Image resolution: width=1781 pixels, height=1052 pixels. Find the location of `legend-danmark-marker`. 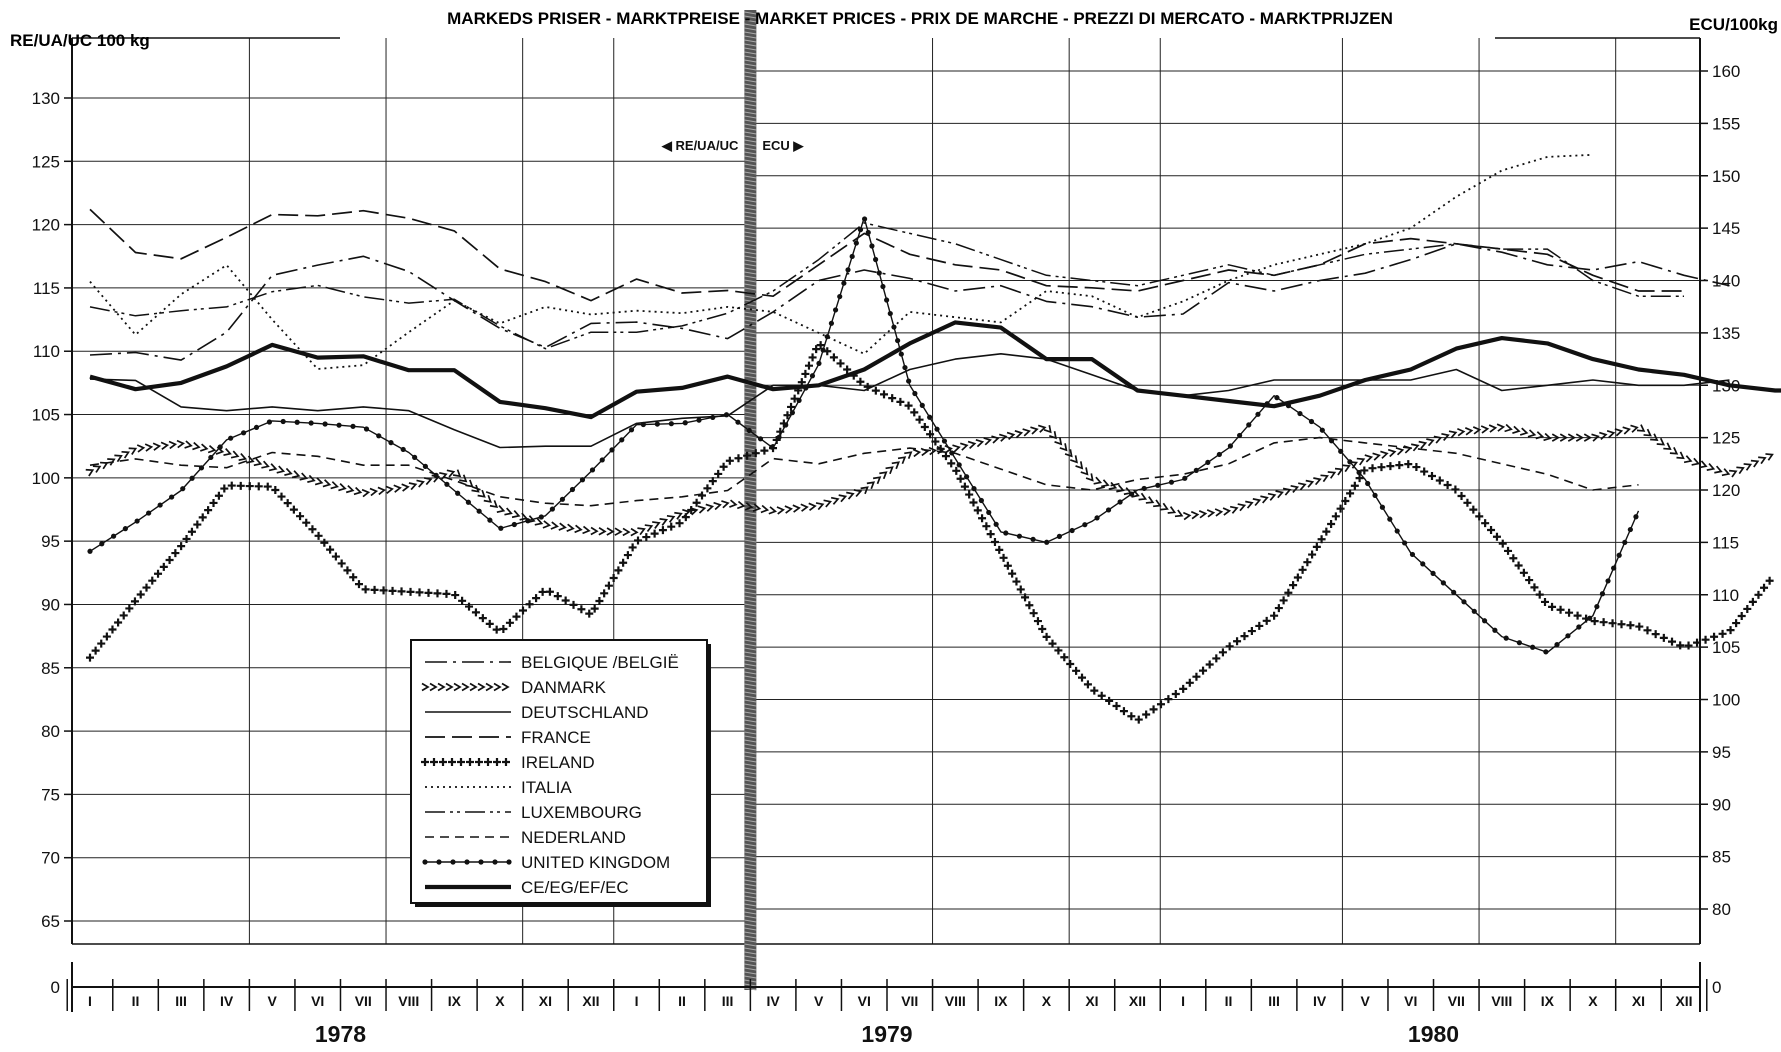

legend-danmark-marker is located at coordinates (425, 687).